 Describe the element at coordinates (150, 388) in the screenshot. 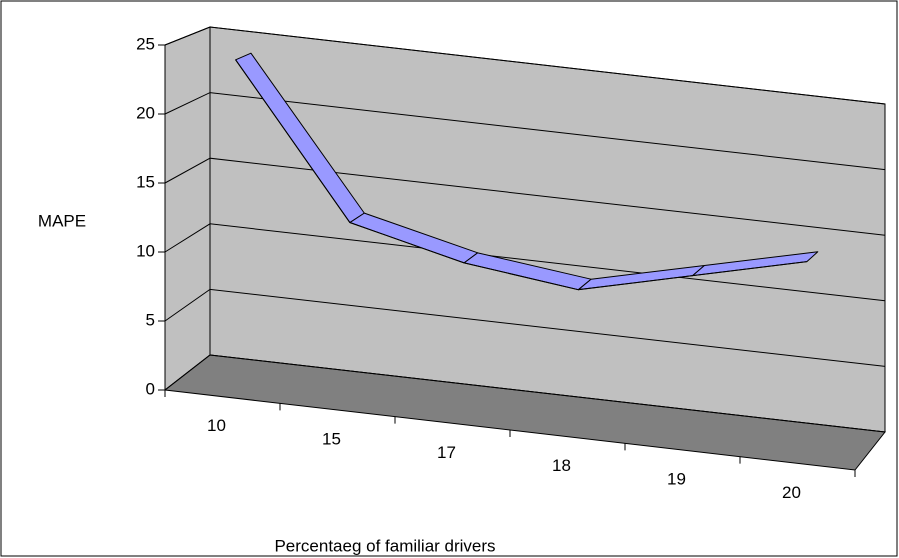

I see `y-tick-label: 0` at that location.